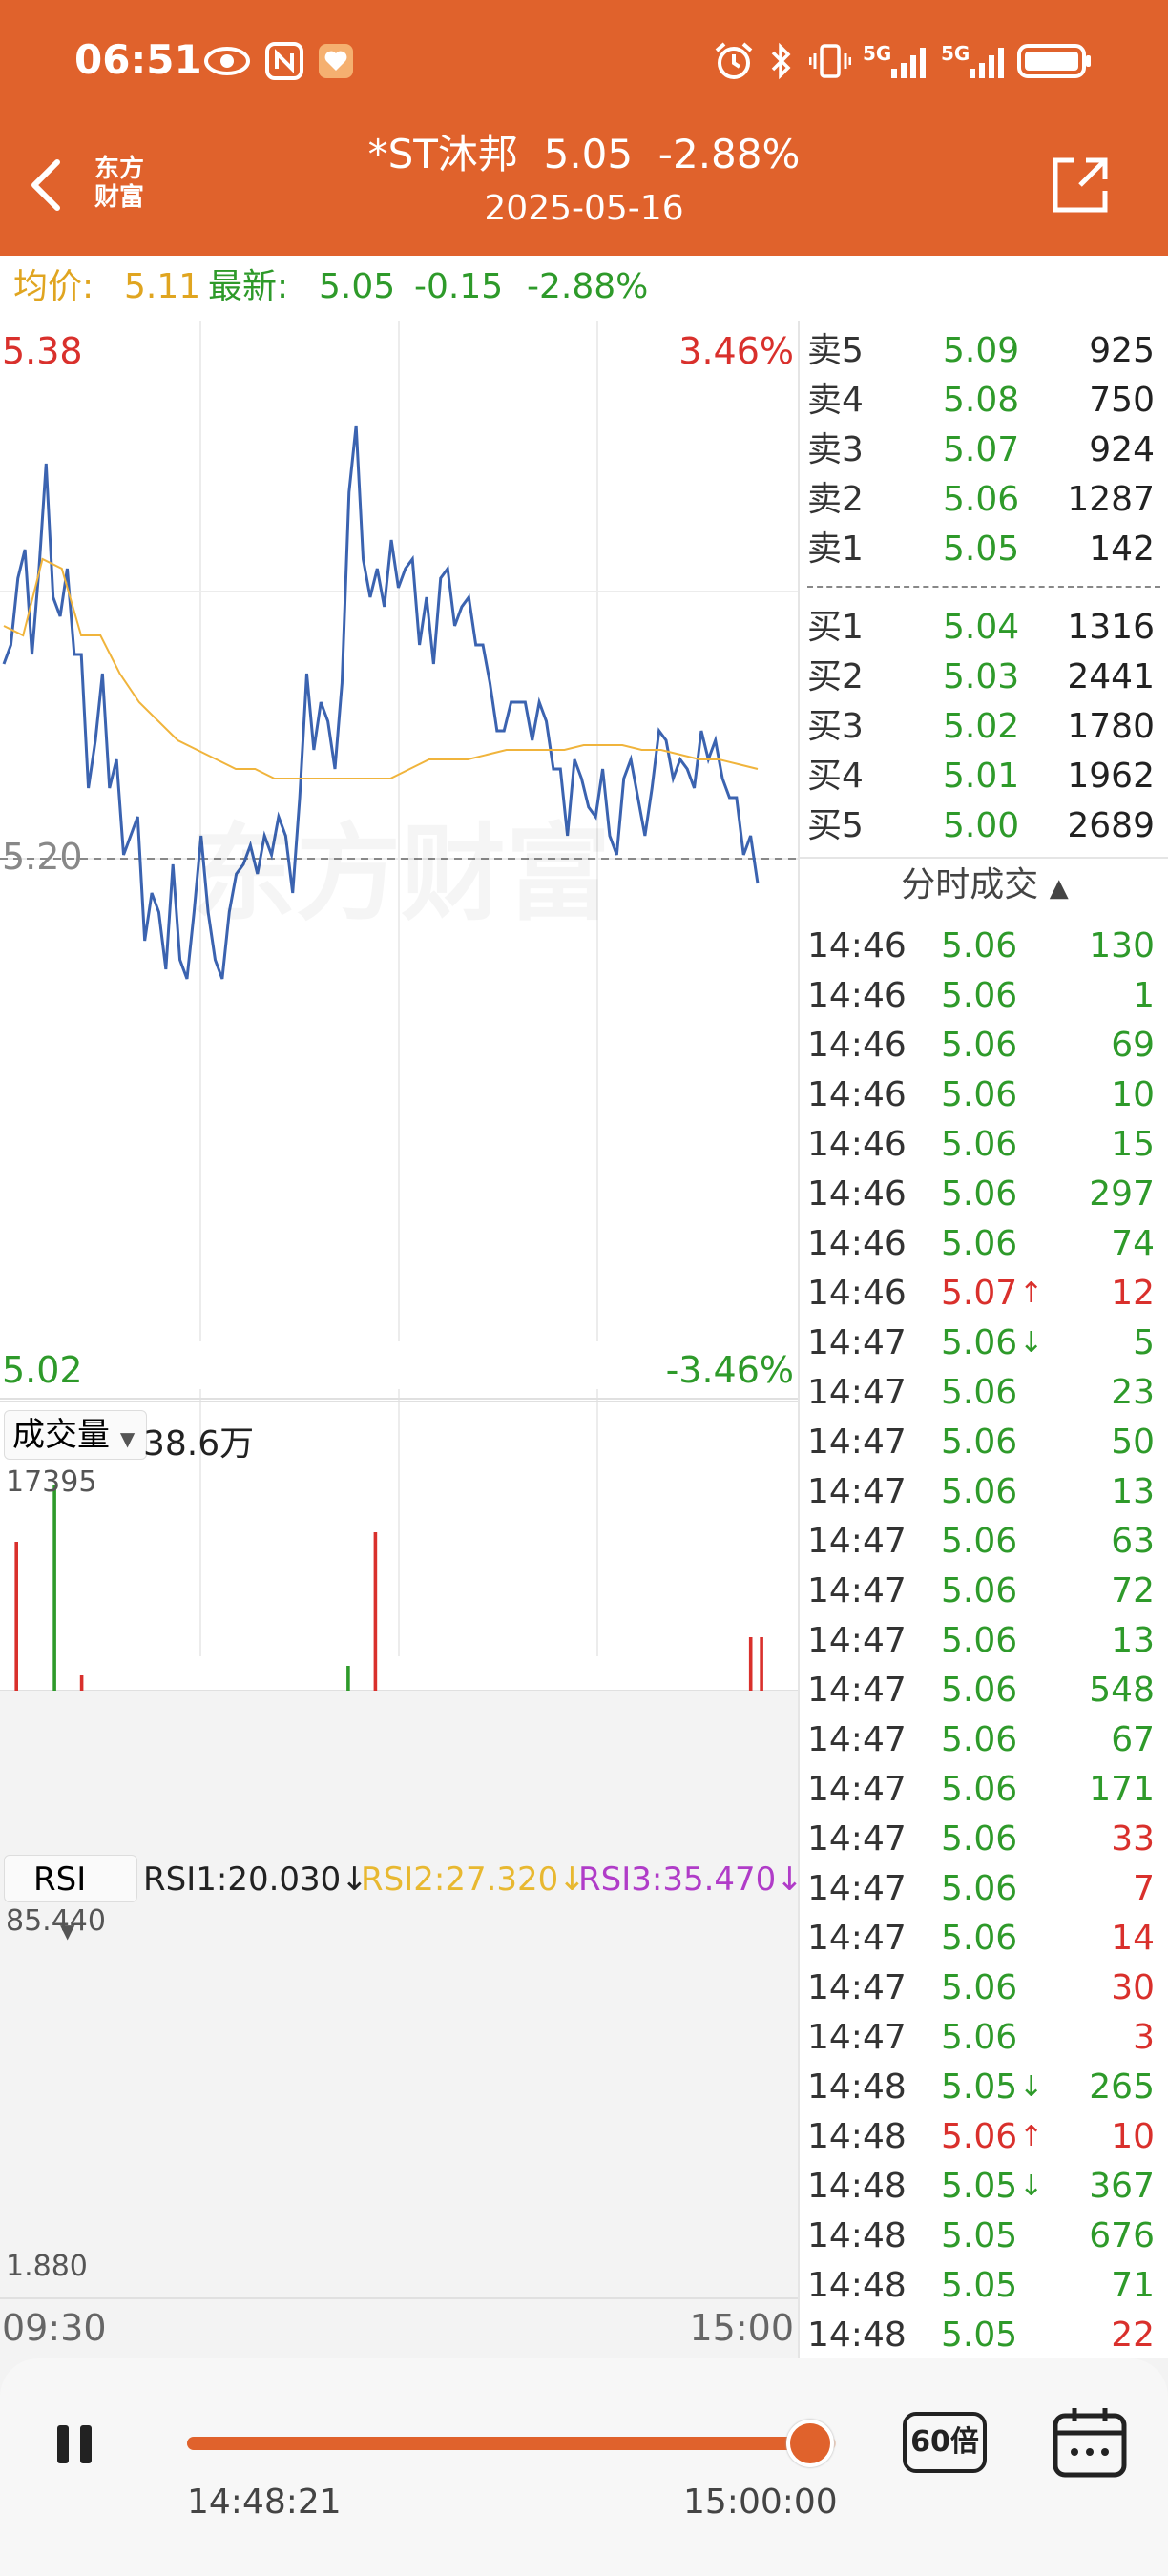 The image size is (1168, 2576). What do you see at coordinates (984, 1542) in the screenshot?
I see `trade-row: 14:47 5.06 63` at bounding box center [984, 1542].